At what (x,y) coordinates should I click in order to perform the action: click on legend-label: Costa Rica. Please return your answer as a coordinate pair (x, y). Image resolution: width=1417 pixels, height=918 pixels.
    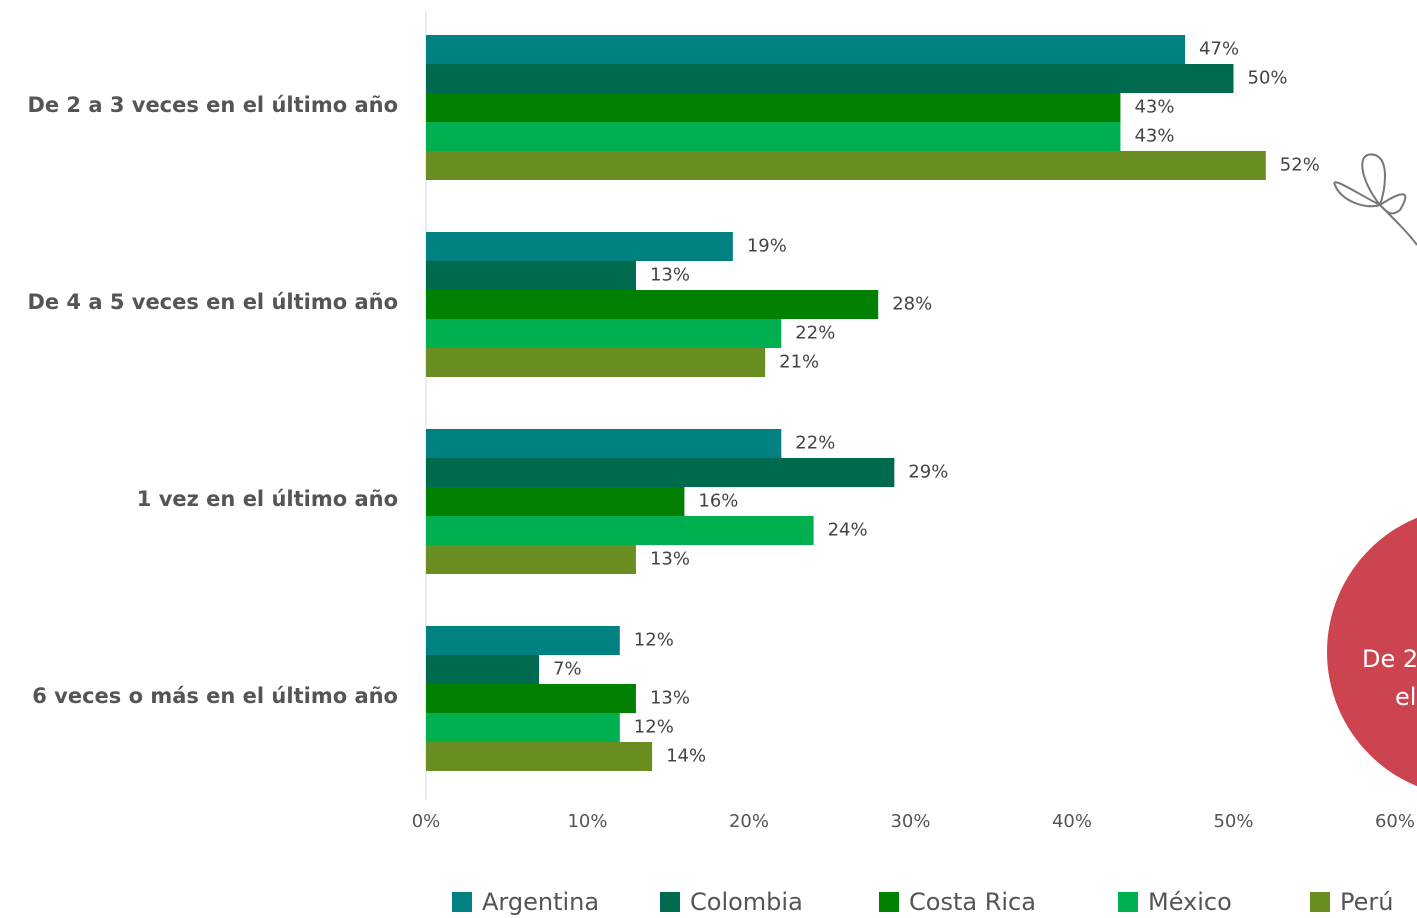
    Looking at the image, I should click on (972, 902).